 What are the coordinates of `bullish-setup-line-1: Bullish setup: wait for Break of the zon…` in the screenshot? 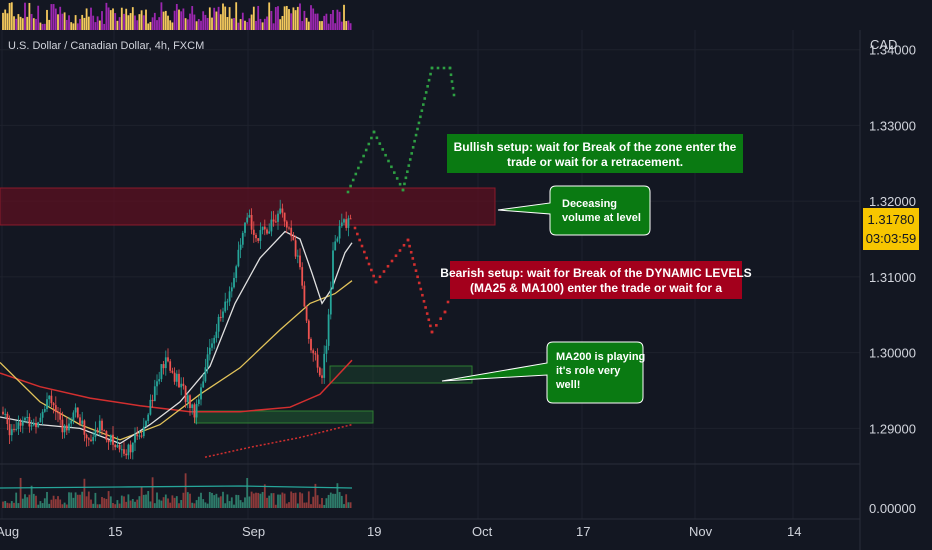 It's located at (595, 147).